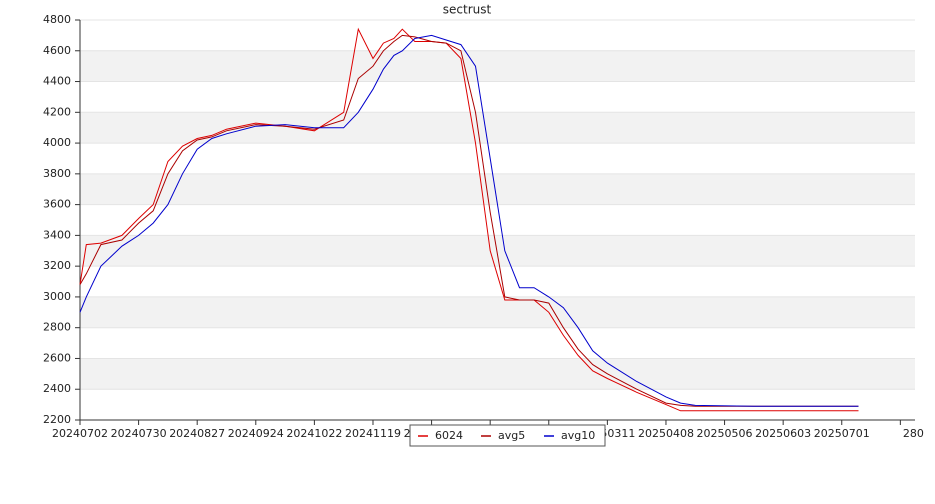  I want to click on x-tick-label: 20250701, so click(842, 433).